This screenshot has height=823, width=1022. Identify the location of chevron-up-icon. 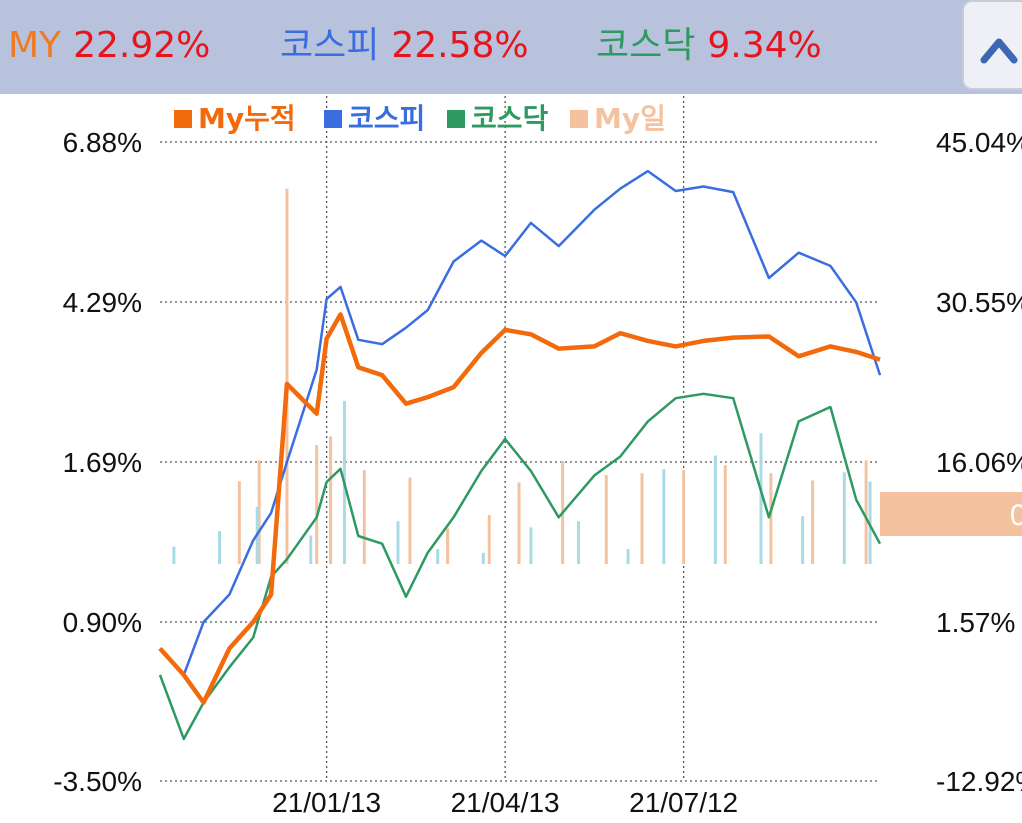
(999, 51).